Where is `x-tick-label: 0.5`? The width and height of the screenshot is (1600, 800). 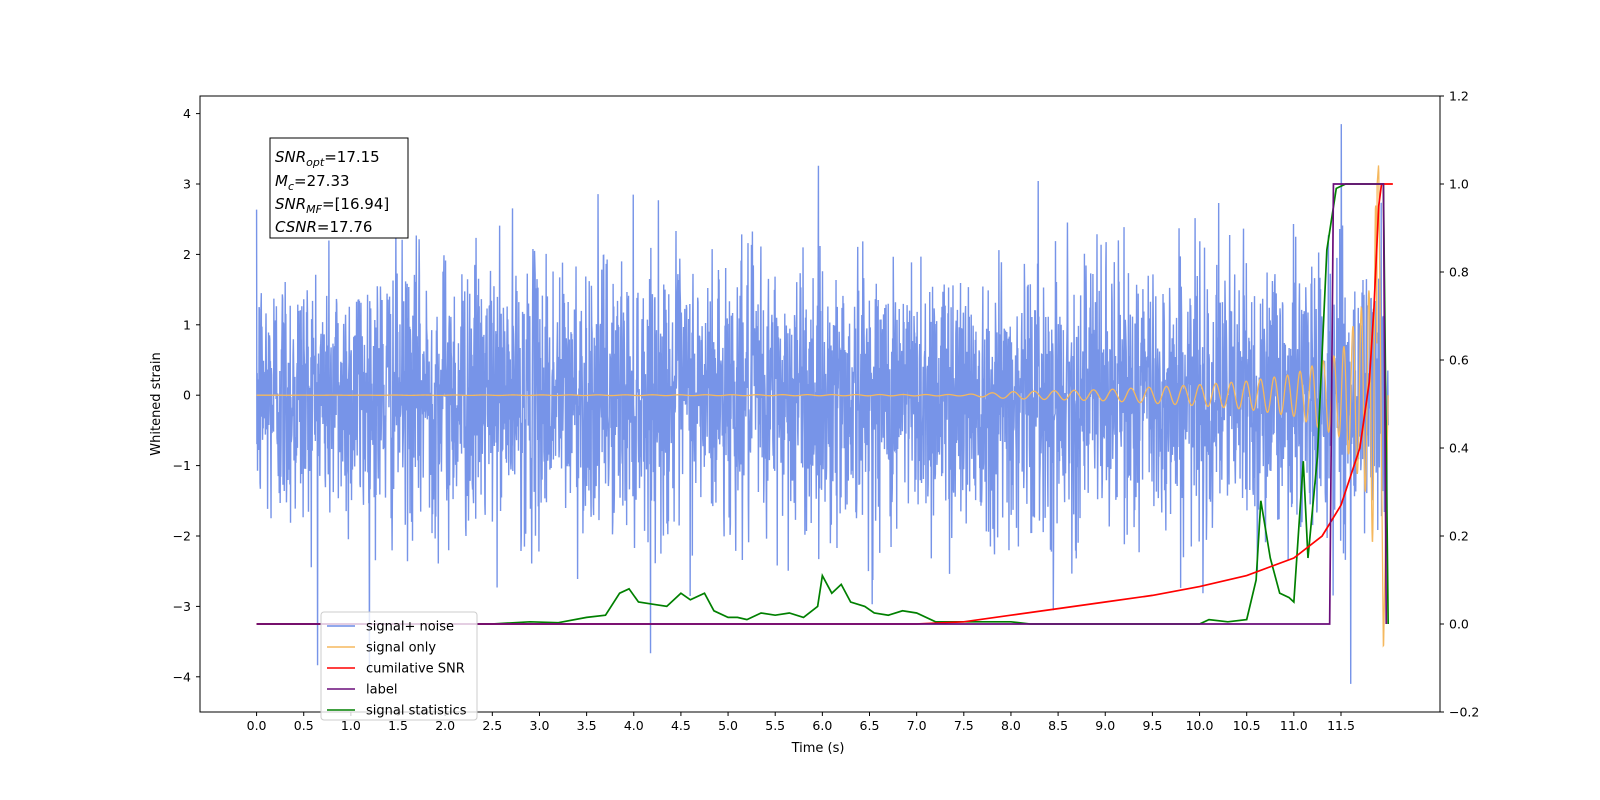 x-tick-label: 0.5 is located at coordinates (304, 725).